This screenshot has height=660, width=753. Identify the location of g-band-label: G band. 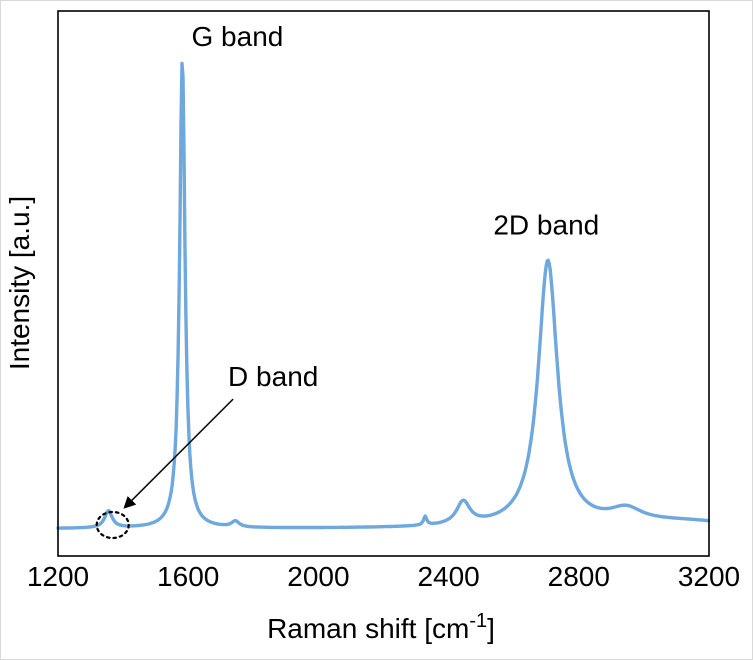
(238, 36).